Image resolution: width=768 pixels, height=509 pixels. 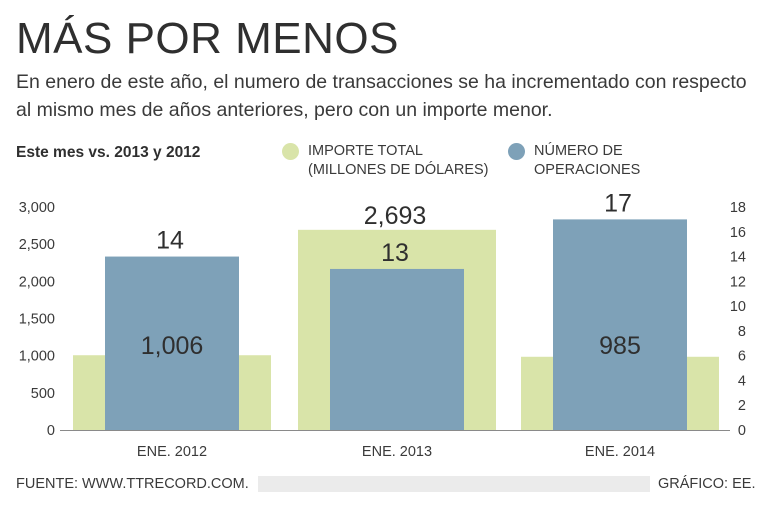 What do you see at coordinates (742, 332) in the screenshot?
I see `right-axis-tick-label: 8` at bounding box center [742, 332].